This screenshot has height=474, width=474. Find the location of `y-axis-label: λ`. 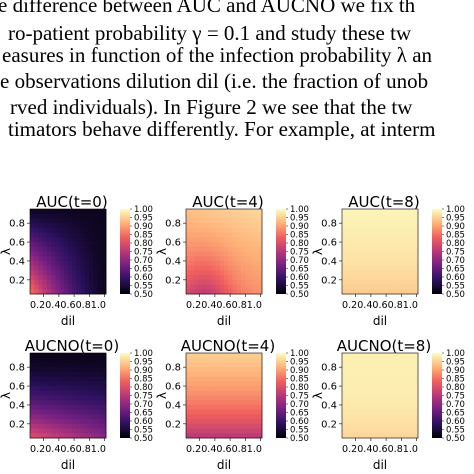

y-axis-label: λ is located at coordinates (6, 251).